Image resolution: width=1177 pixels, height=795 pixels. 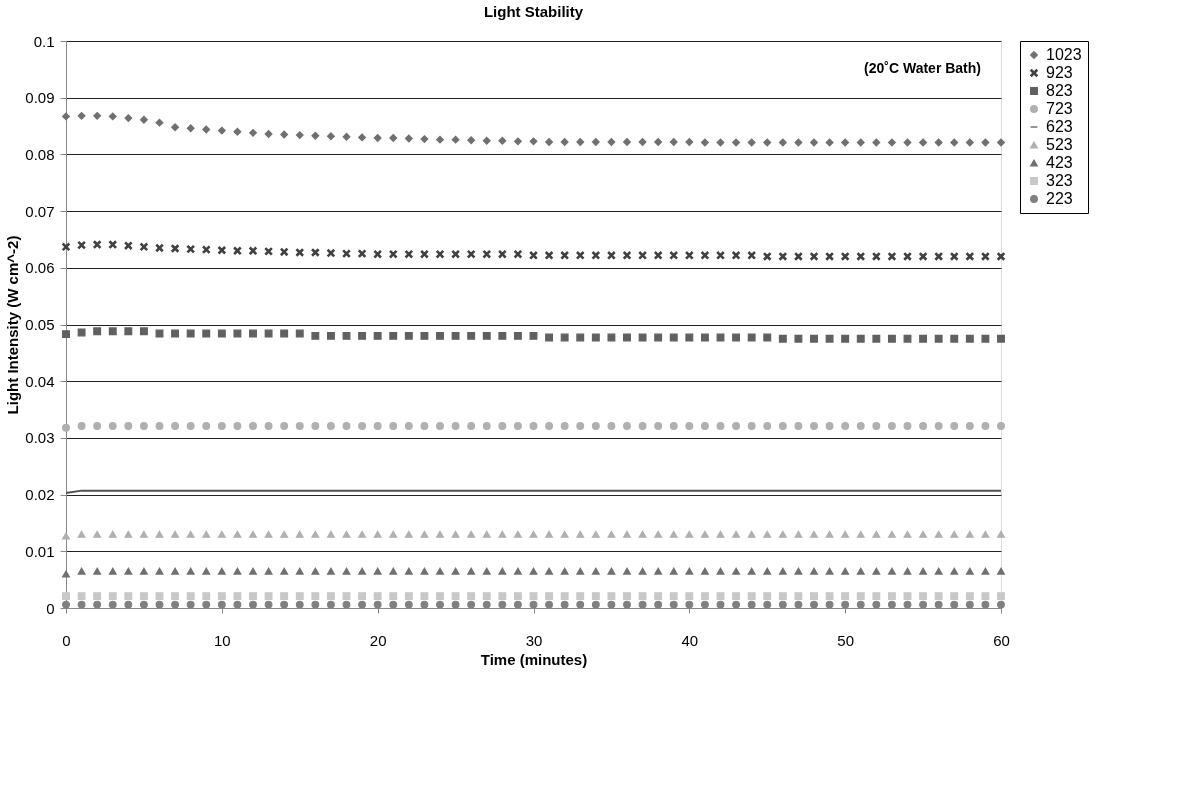 I want to click on x-tick-label: 0, so click(x=66, y=640).